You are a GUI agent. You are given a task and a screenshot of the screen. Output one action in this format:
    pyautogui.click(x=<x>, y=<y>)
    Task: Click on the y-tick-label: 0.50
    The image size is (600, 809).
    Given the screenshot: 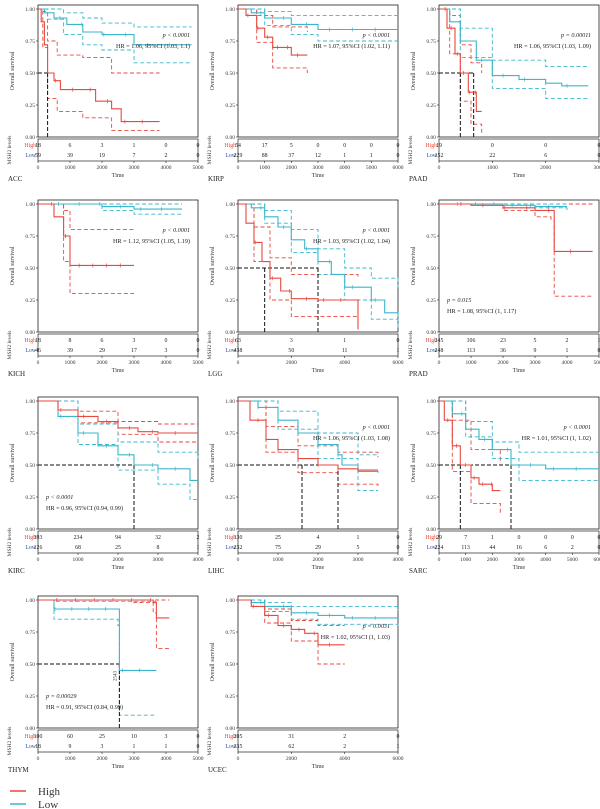 What is the action you would take?
    pyautogui.click(x=230, y=74)
    